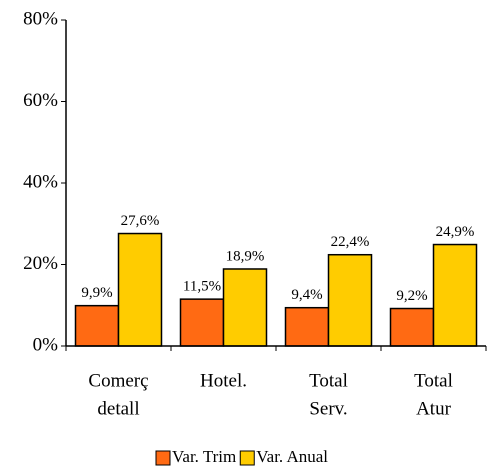  I want to click on value-label: 22,4%, so click(350, 242).